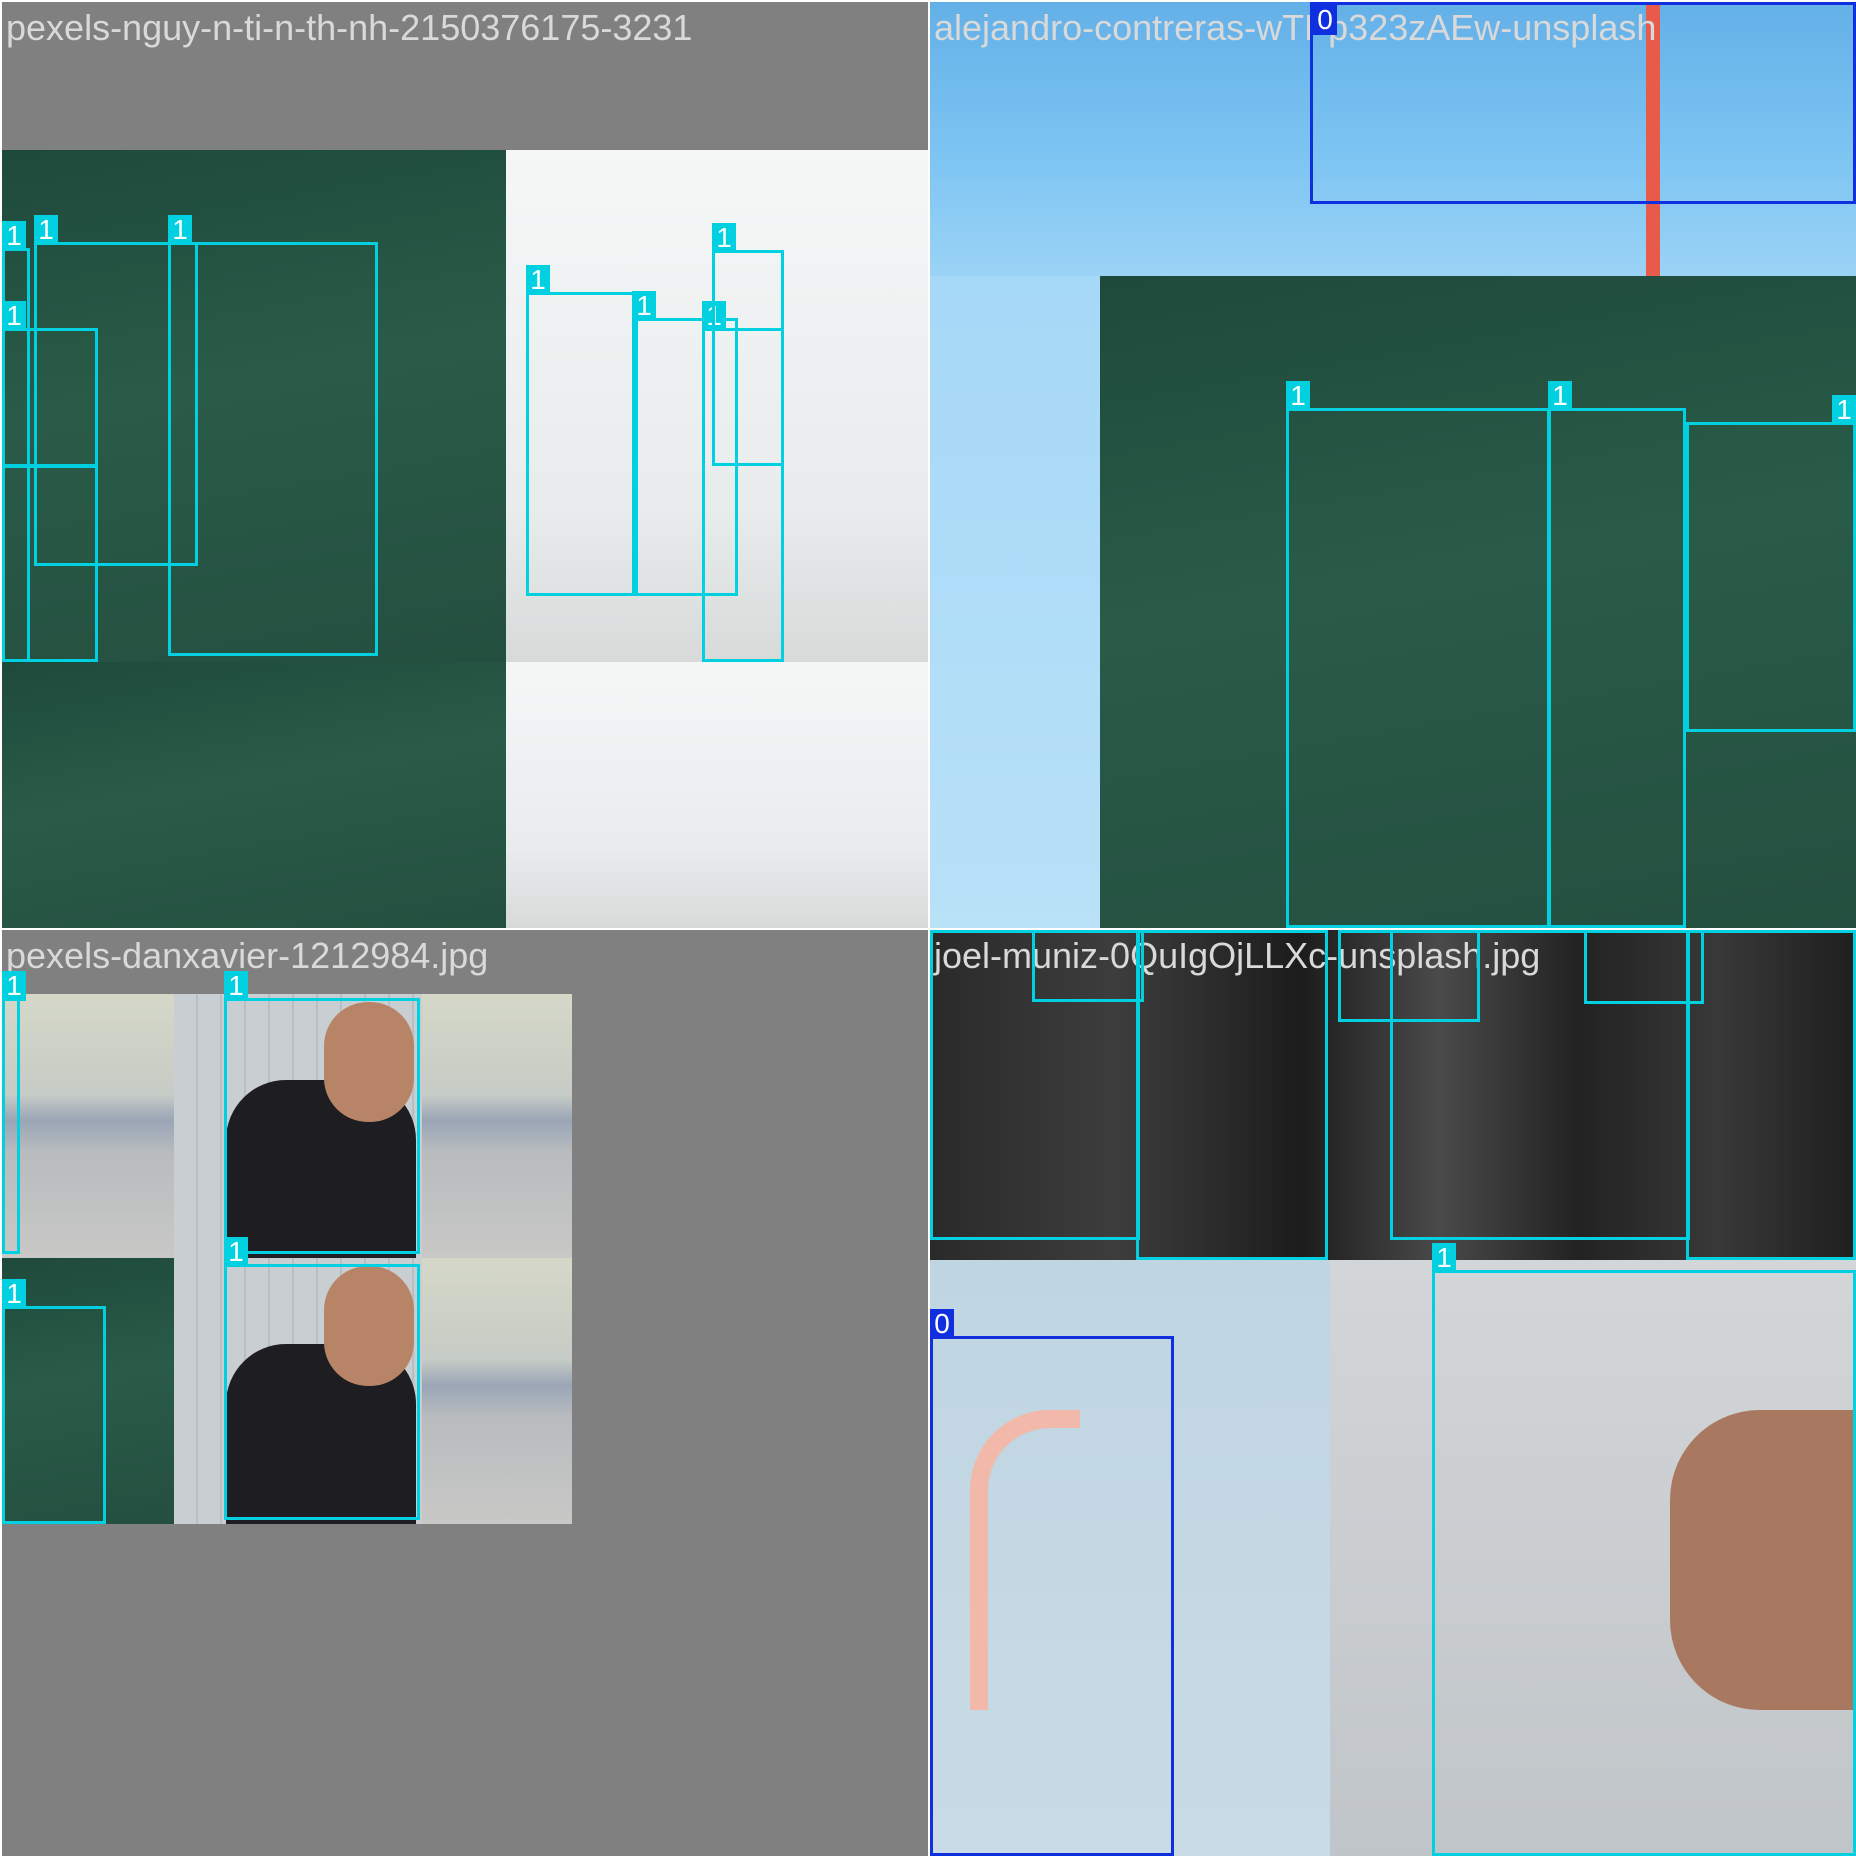 This screenshot has height=1856, width=1856. What do you see at coordinates (717, 795) in the screenshot?
I see `classroom-photo` at bounding box center [717, 795].